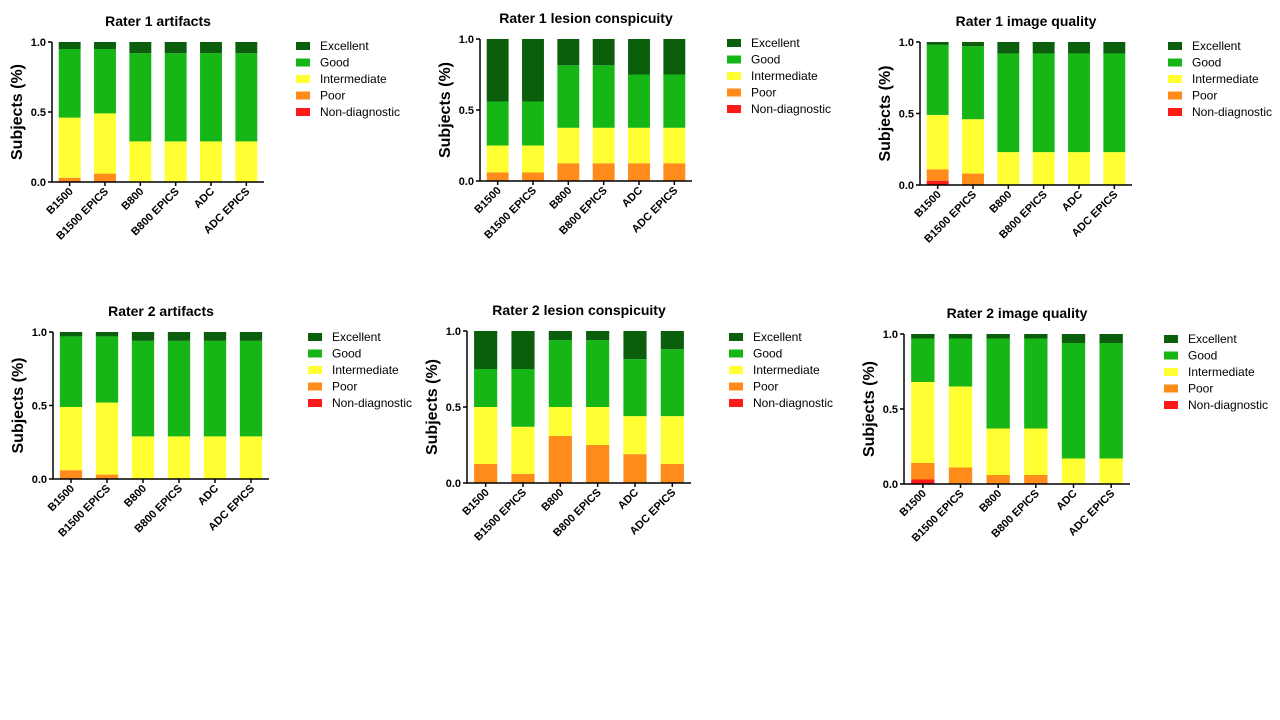 The image size is (1280, 720). What do you see at coordinates (161, 311) in the screenshot?
I see `chart-title: Rater 2 artifacts` at bounding box center [161, 311].